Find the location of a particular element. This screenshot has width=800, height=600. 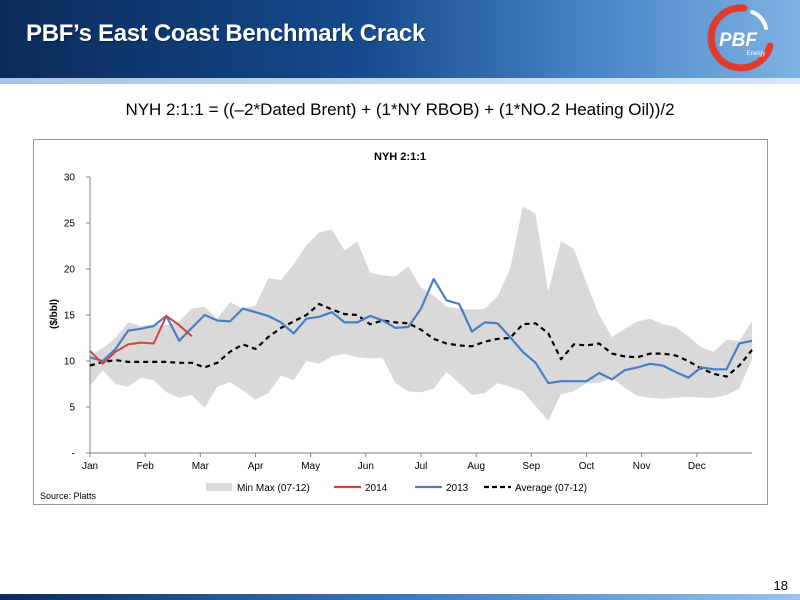

header-stripe is located at coordinates (400, 81).